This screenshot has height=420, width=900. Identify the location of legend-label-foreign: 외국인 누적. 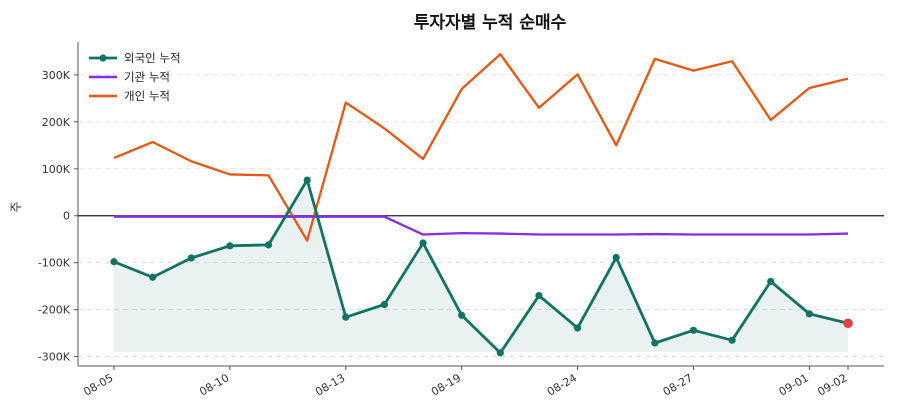
(152, 58).